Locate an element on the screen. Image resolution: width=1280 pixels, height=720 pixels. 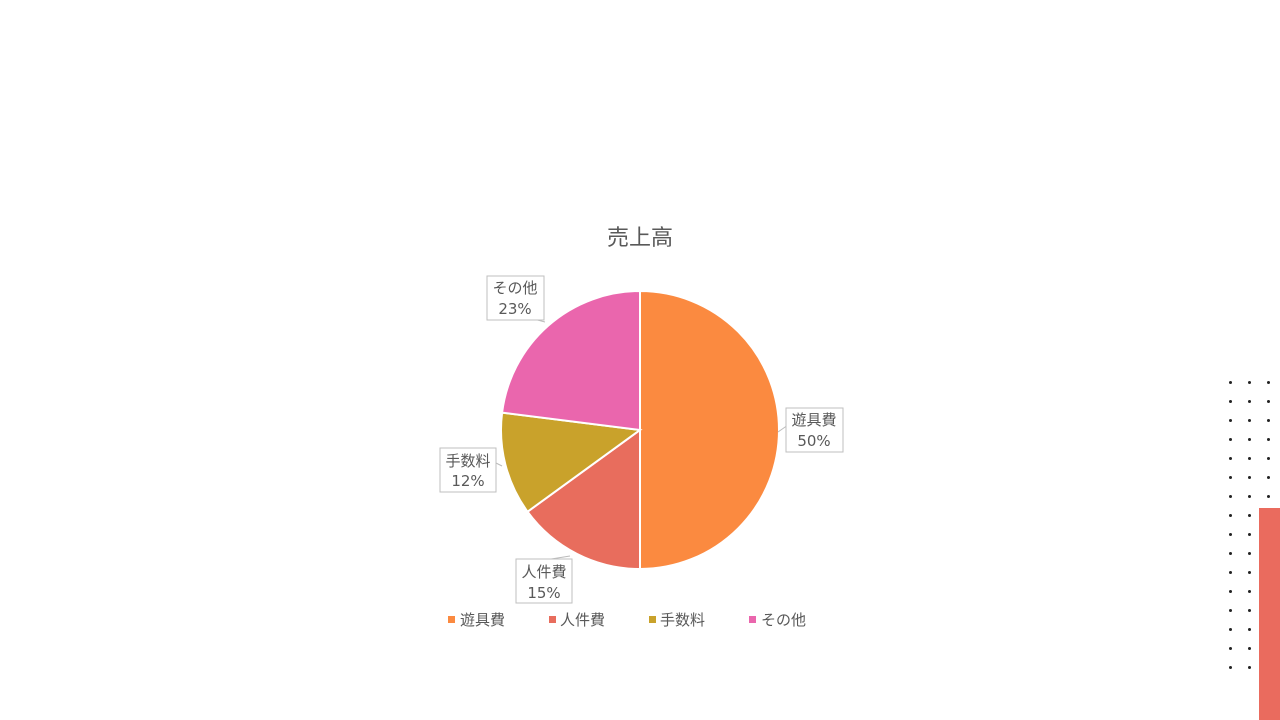
data-label-value: 15% is located at coordinates (543, 593).